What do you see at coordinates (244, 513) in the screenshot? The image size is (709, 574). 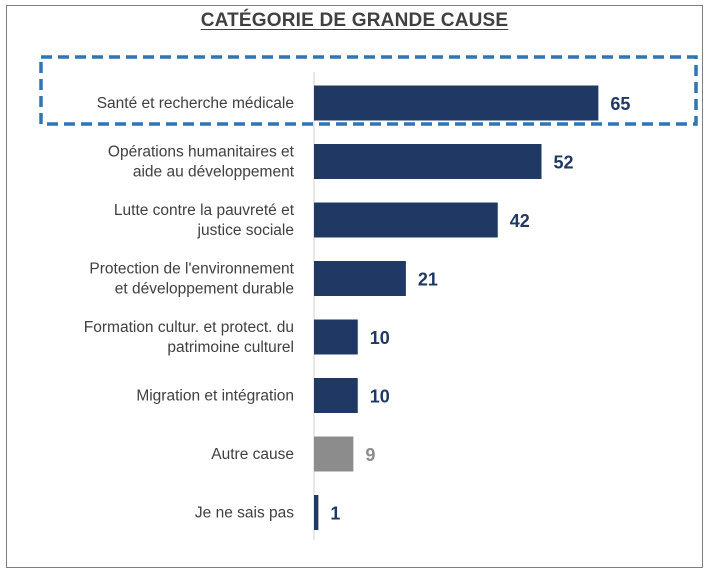 I see `category-label: Je ne sais pas` at bounding box center [244, 513].